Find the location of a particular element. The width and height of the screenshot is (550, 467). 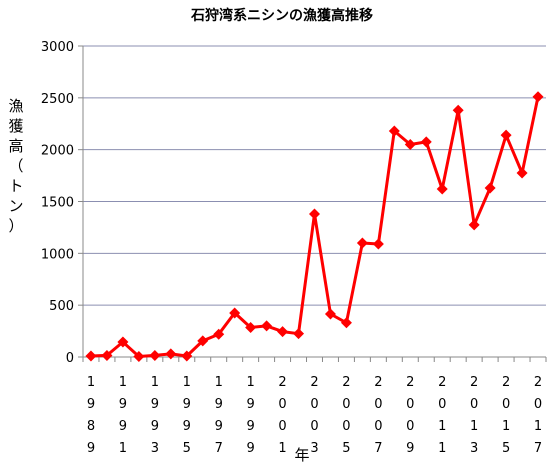

data-point-2008 is located at coordinates (394, 131).